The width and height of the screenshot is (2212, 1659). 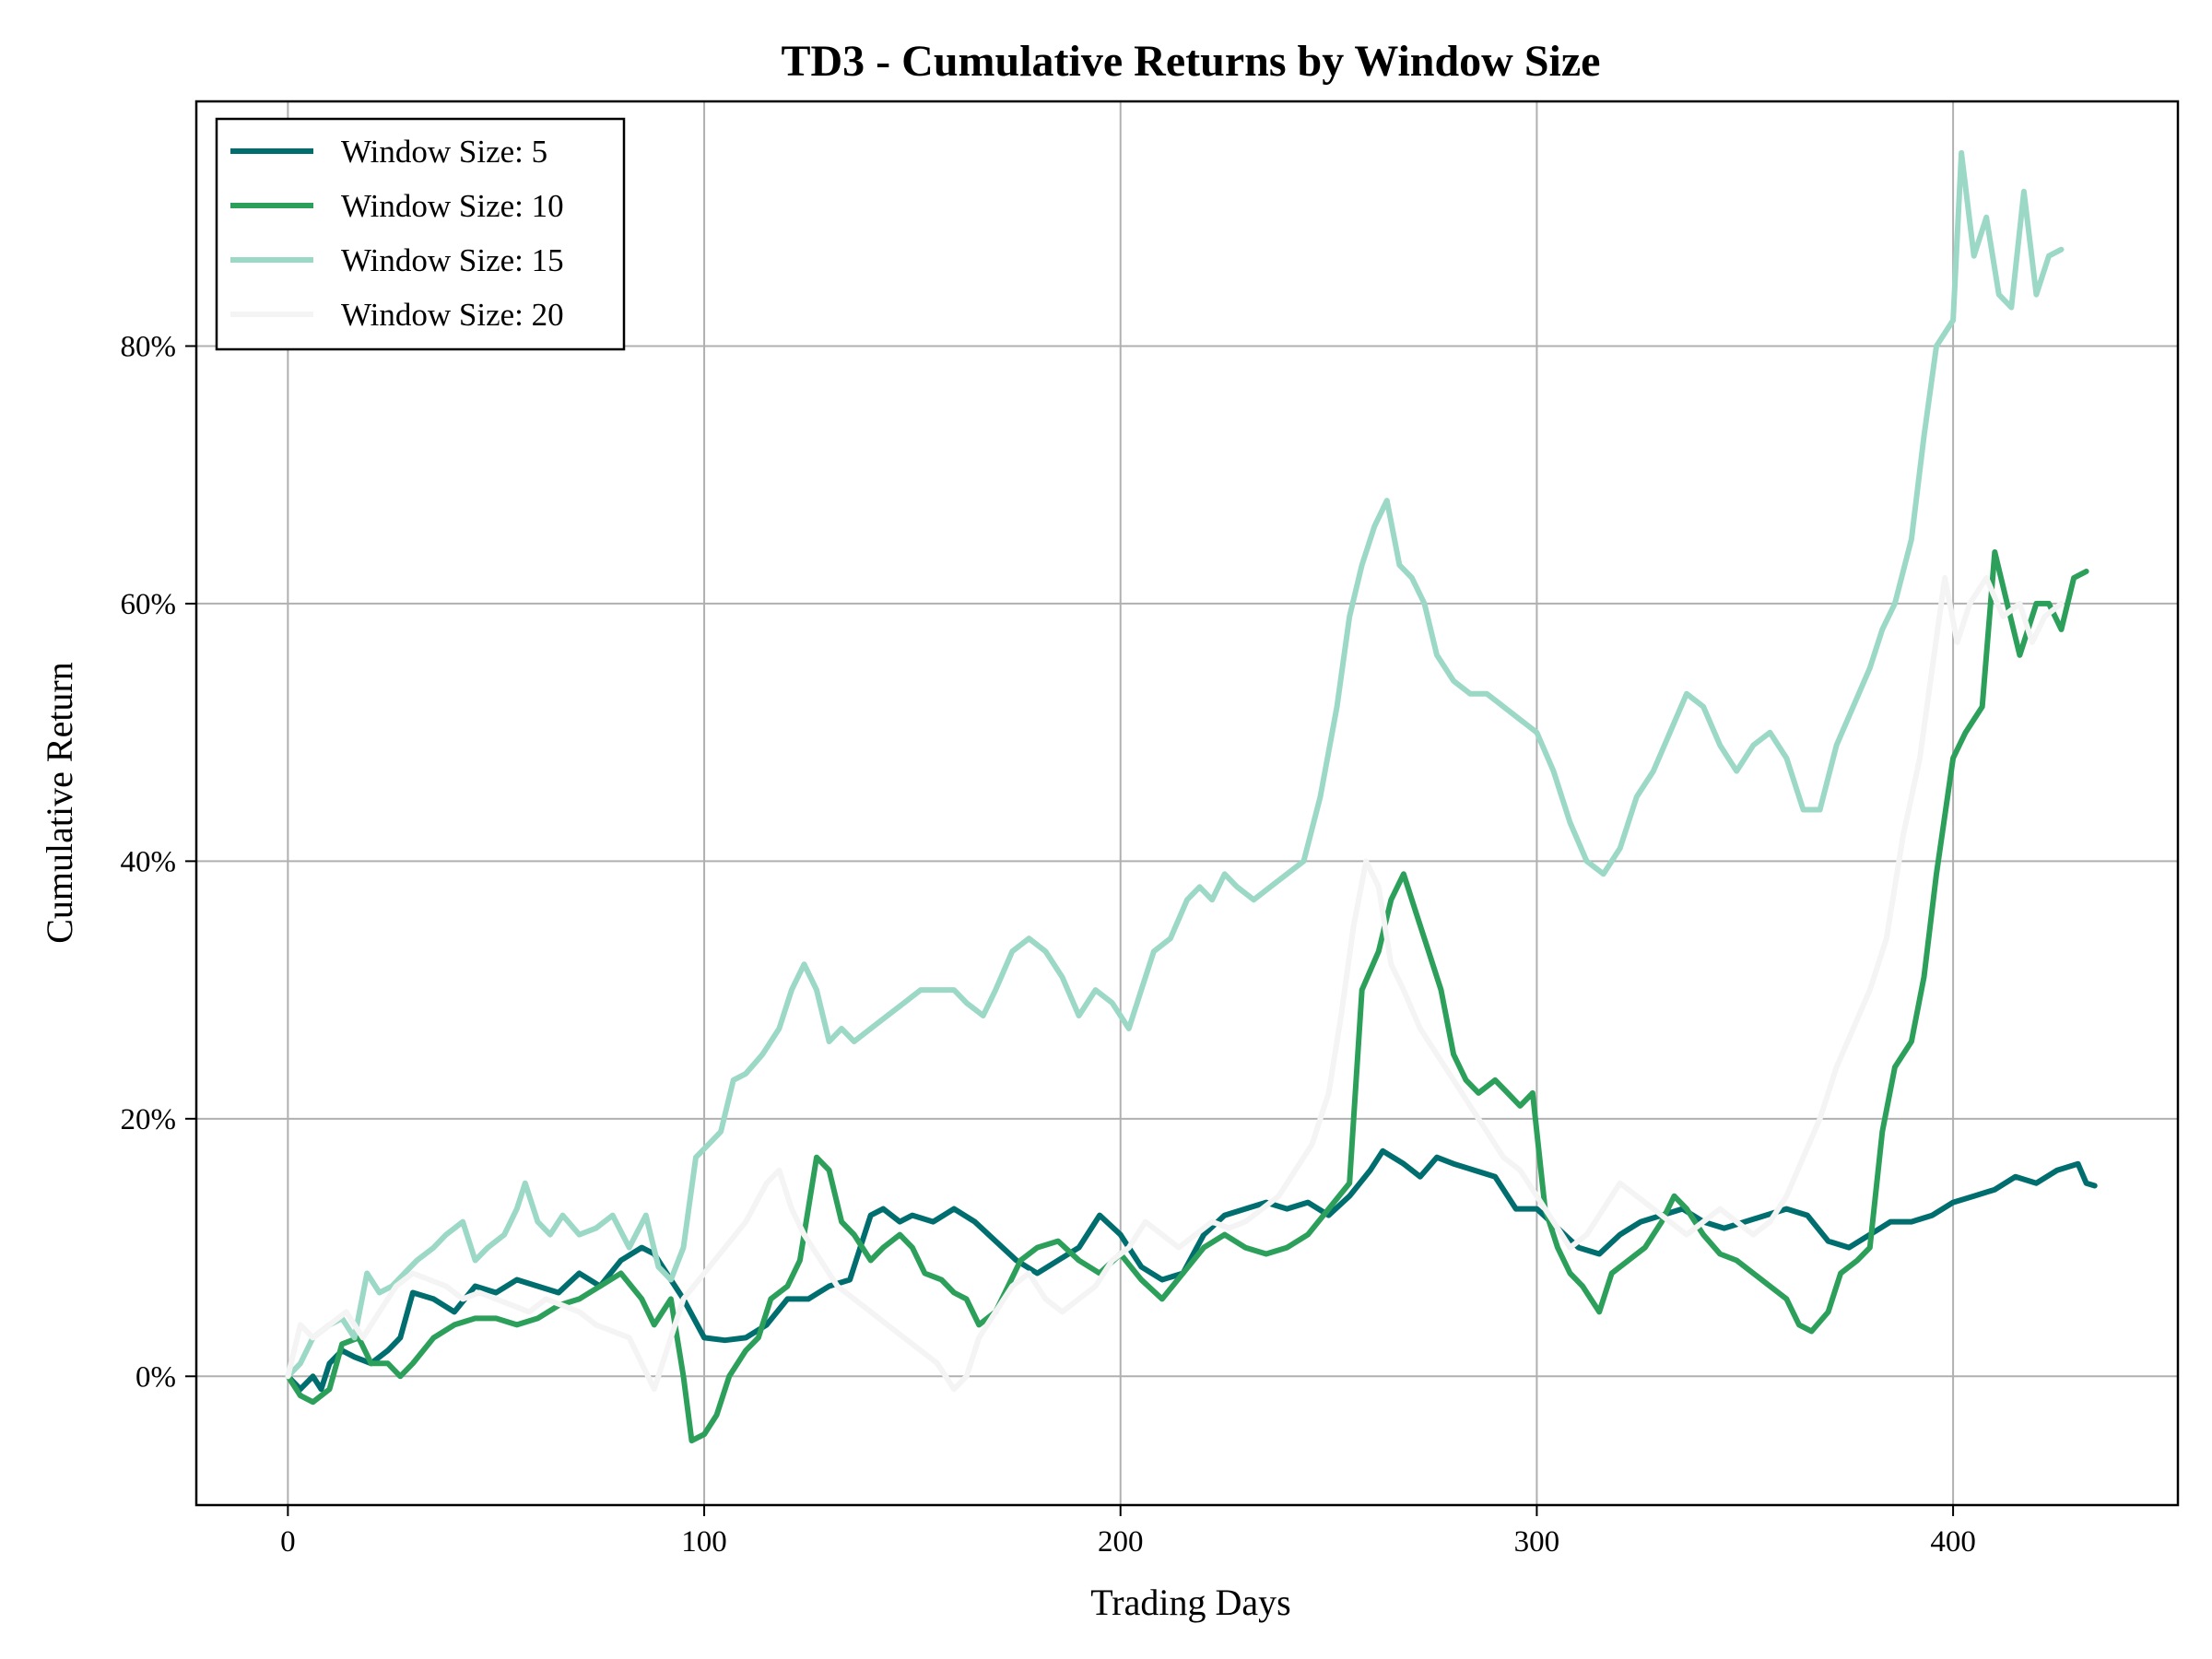 I want to click on legend-label: Window Size: 20, so click(x=452, y=315).